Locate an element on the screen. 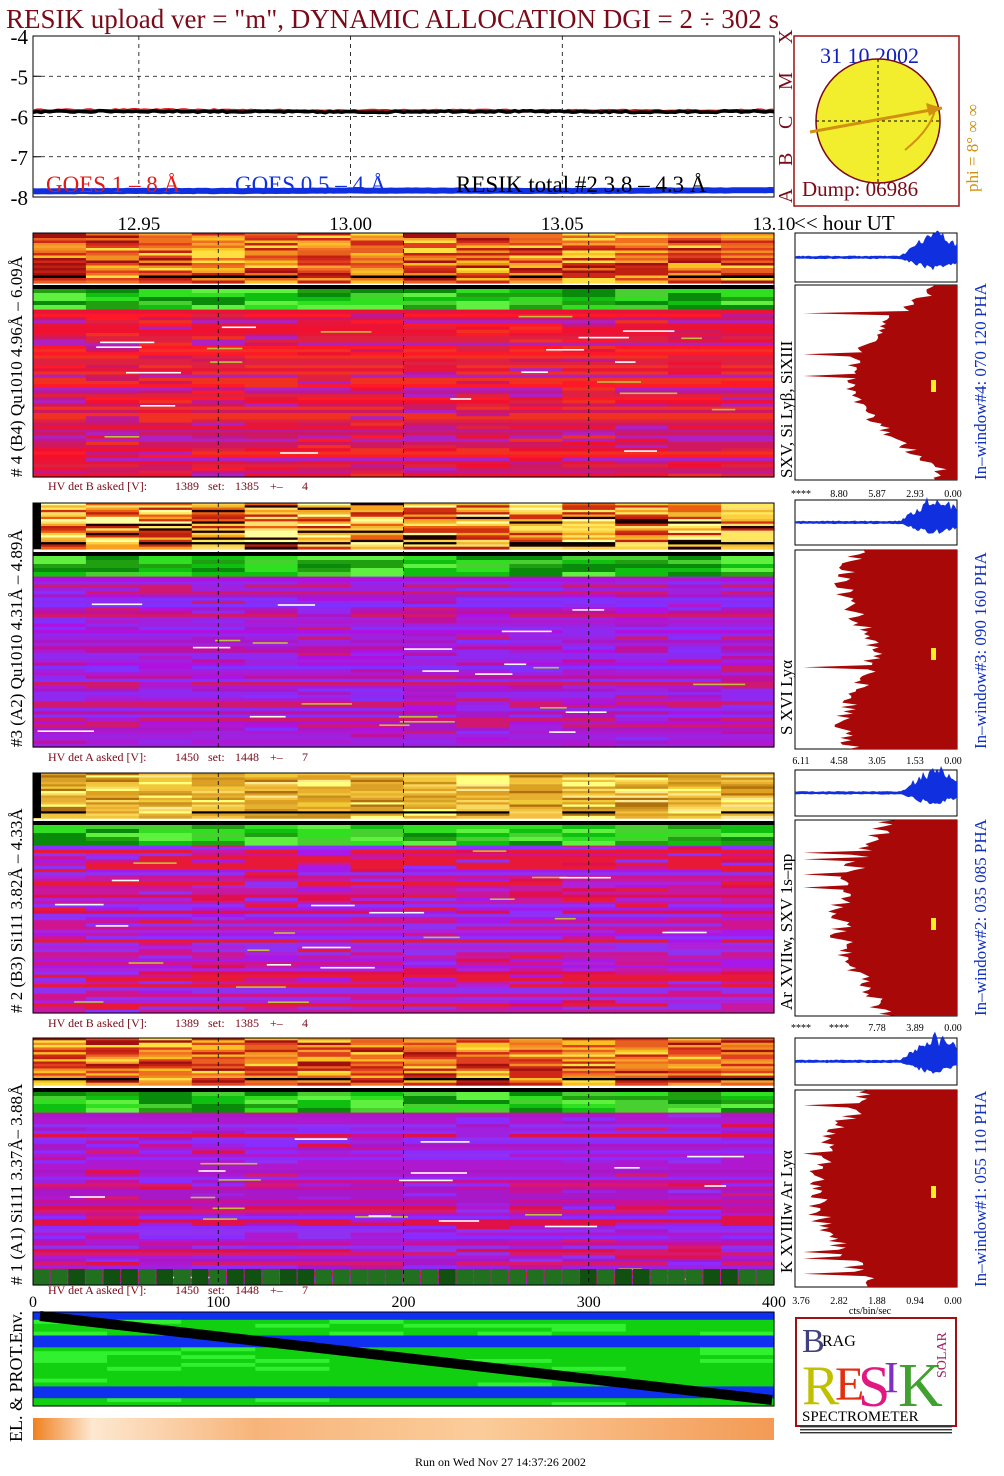  envelope-bands is located at coordinates (403, 1359).